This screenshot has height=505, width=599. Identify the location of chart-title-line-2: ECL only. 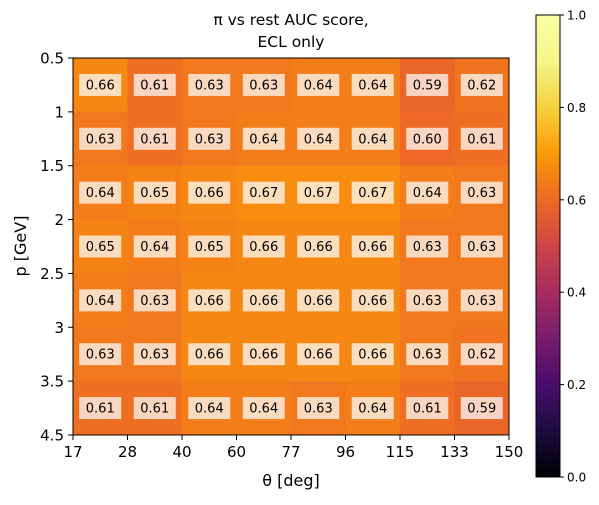
(291, 42).